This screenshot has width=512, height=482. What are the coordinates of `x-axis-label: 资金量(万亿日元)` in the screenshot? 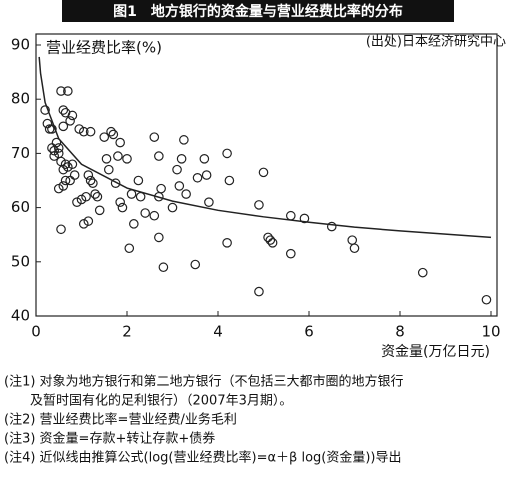 It's located at (435, 352).